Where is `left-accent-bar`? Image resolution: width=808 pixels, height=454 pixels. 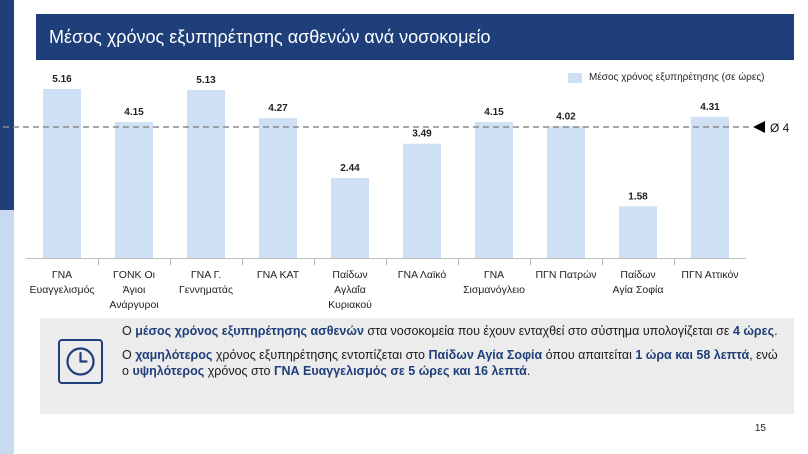 left-accent-bar is located at coordinates (7, 105).